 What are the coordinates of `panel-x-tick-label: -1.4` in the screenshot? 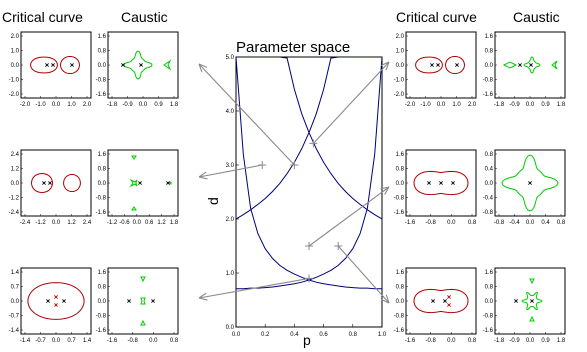 It's located at (25, 341).